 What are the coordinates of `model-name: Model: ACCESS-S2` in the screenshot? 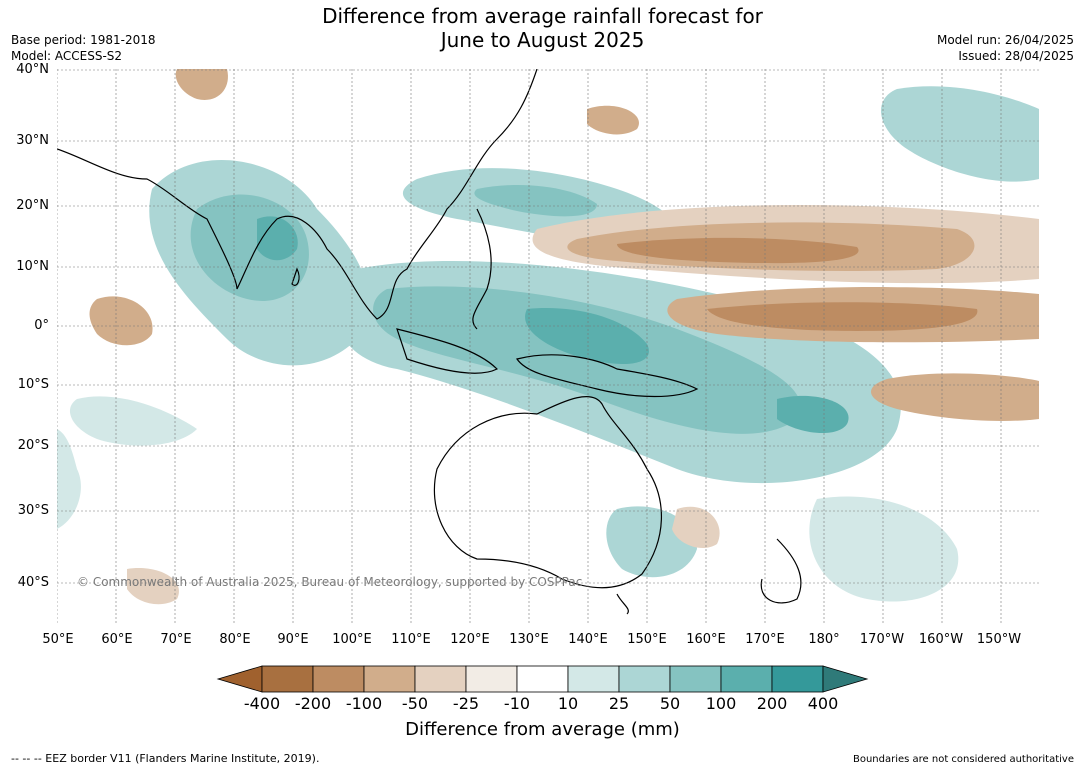 It's located at (67, 56).